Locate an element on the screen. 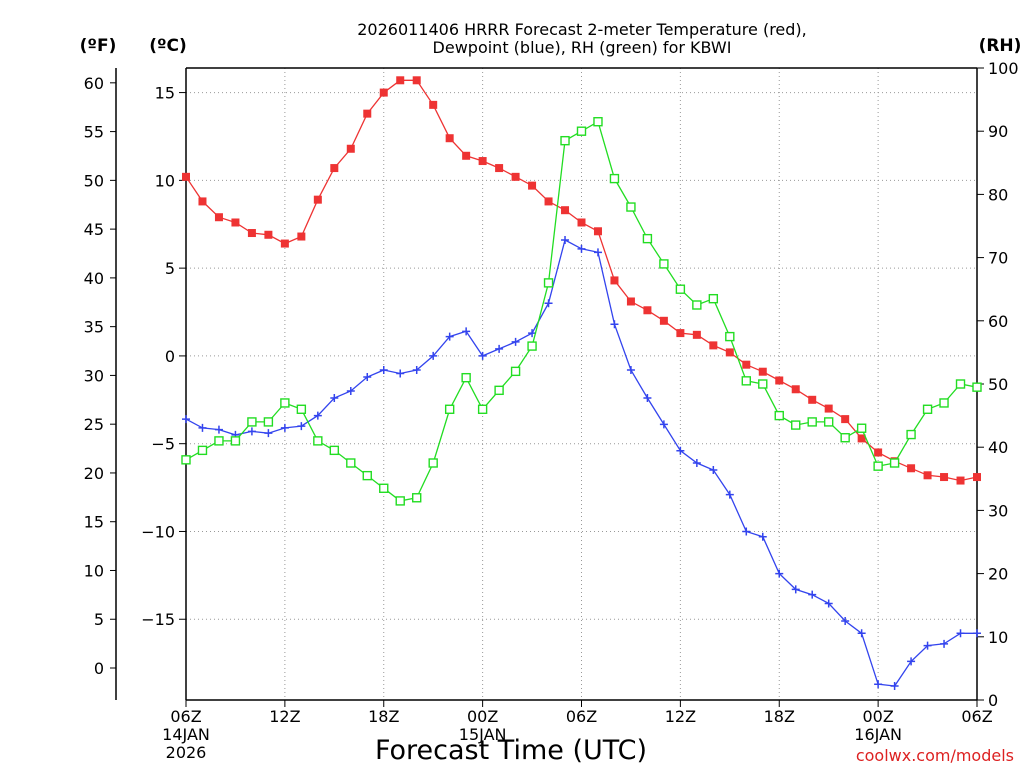 The height and width of the screenshot is (768, 1024). rh-axis-label: (RH) is located at coordinates (1000, 46).